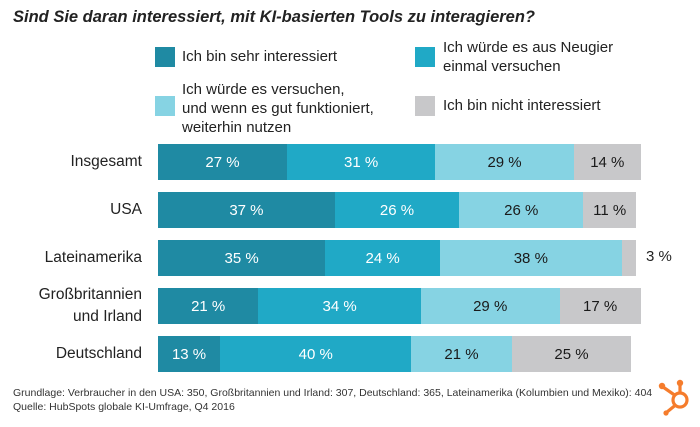  What do you see at coordinates (93, 257) in the screenshot?
I see `category-label: Lateinamerika` at bounding box center [93, 257].